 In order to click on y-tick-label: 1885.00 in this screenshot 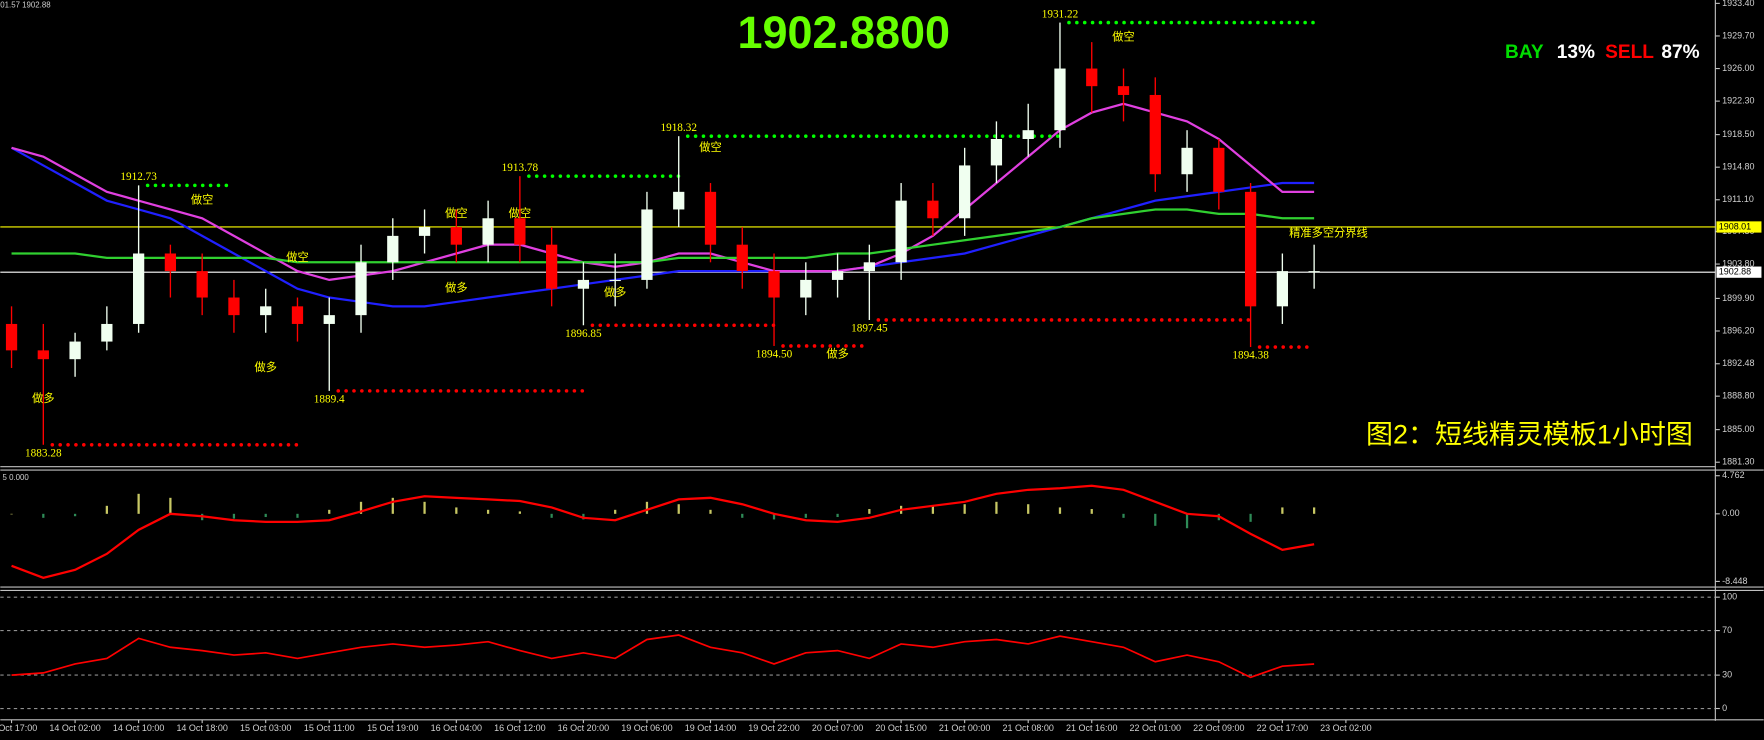, I will do `click(1738, 429)`.